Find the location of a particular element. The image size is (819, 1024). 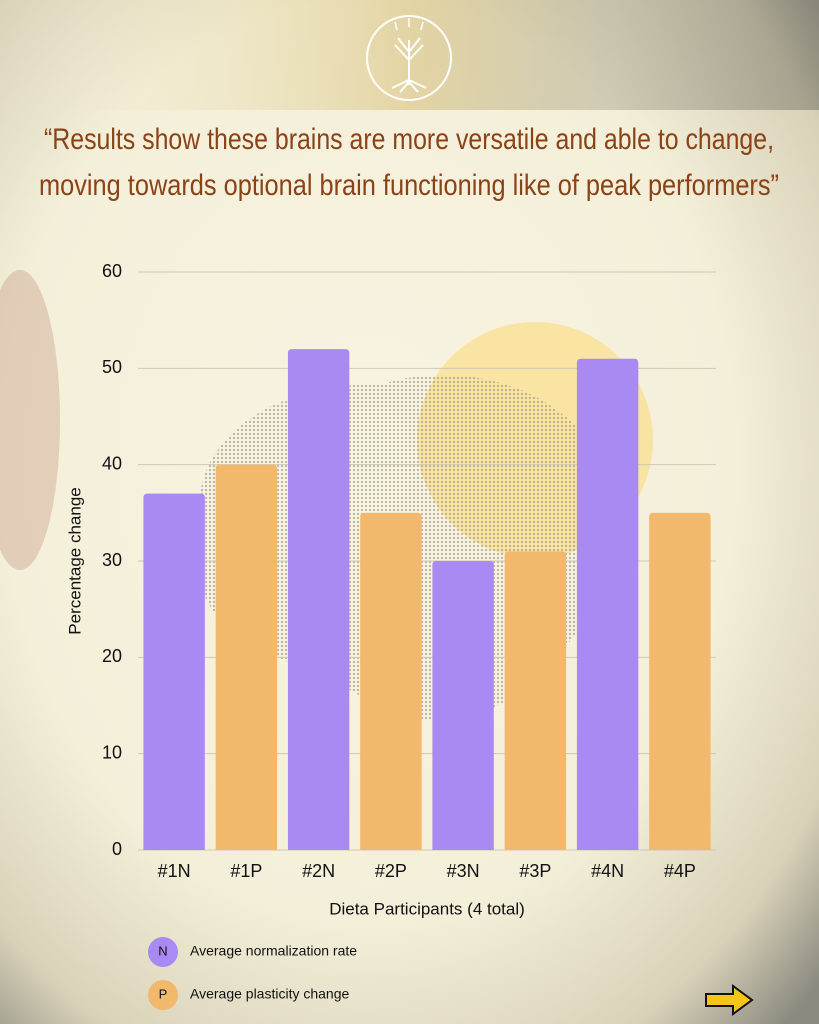

x-tick-label: #4N is located at coordinates (607, 871).